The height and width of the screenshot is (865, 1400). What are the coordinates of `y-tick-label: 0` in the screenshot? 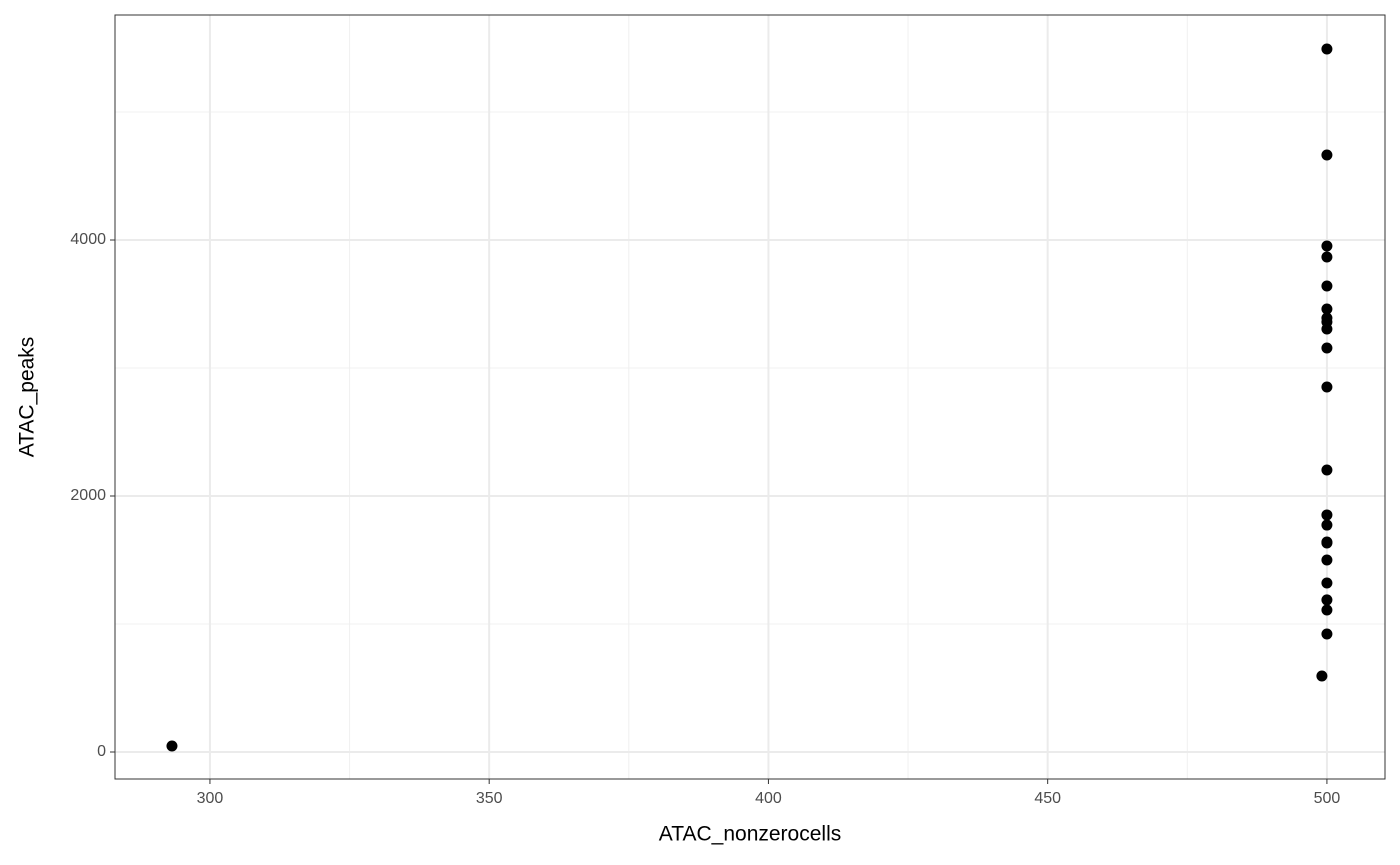 It's located at (101, 751).